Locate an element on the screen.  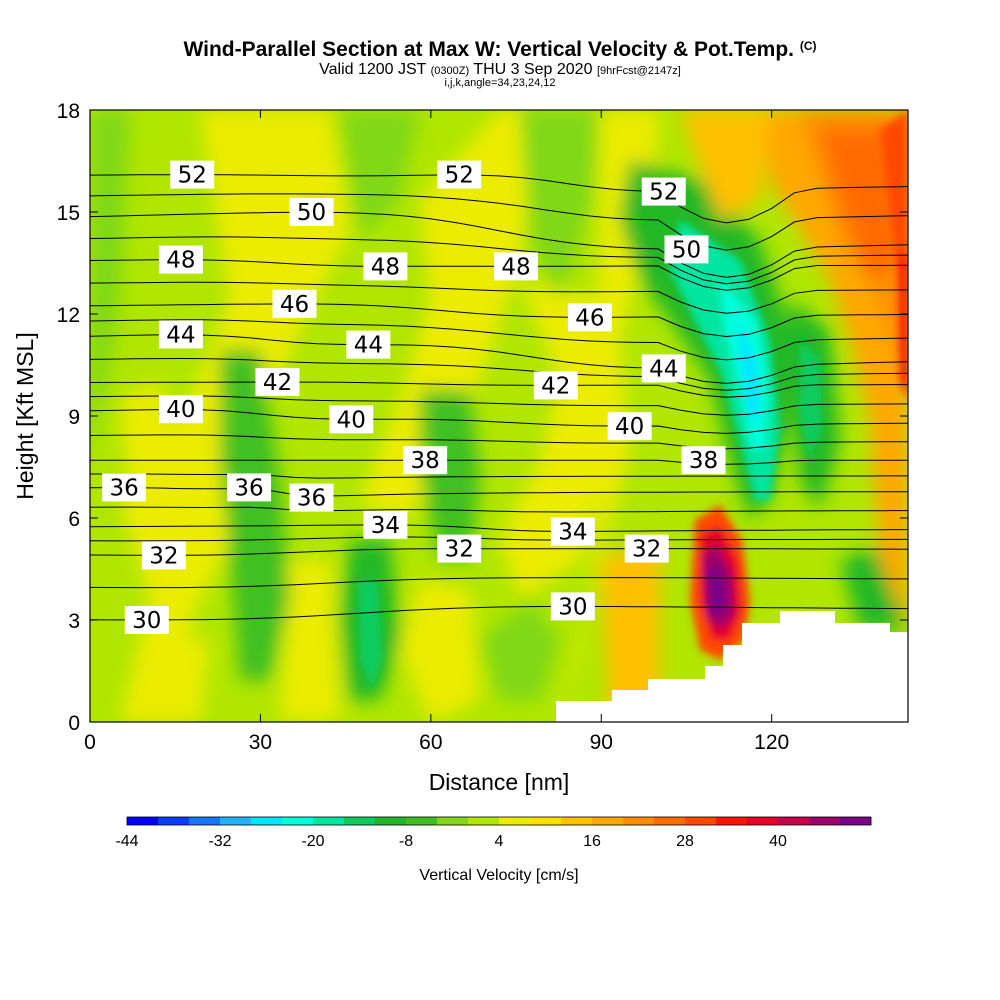
contour-label-28: 30 is located at coordinates (146, 621).